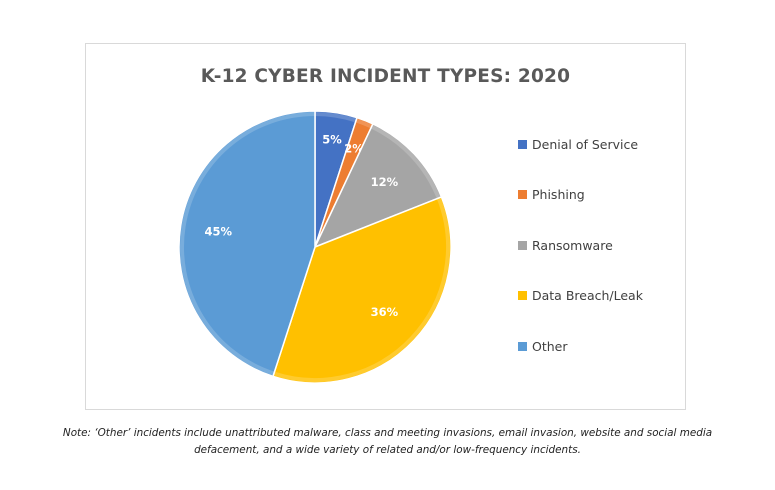 The height and width of the screenshot is (490, 775). I want to click on legend-label: Other, so click(550, 346).